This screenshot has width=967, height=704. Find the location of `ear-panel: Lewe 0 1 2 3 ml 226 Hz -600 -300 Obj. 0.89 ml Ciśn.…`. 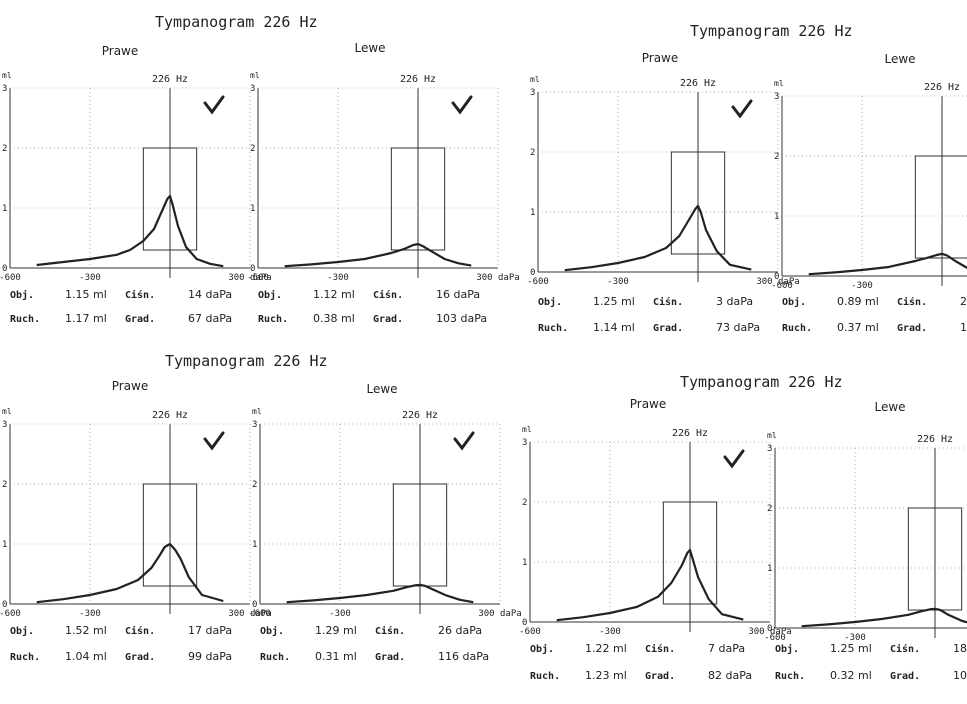

ear-panel: Lewe 0 1 2 3 ml 226 Hz -600 -300 Obj. 0.89 ml Ciśn.… is located at coordinates (869, 193).